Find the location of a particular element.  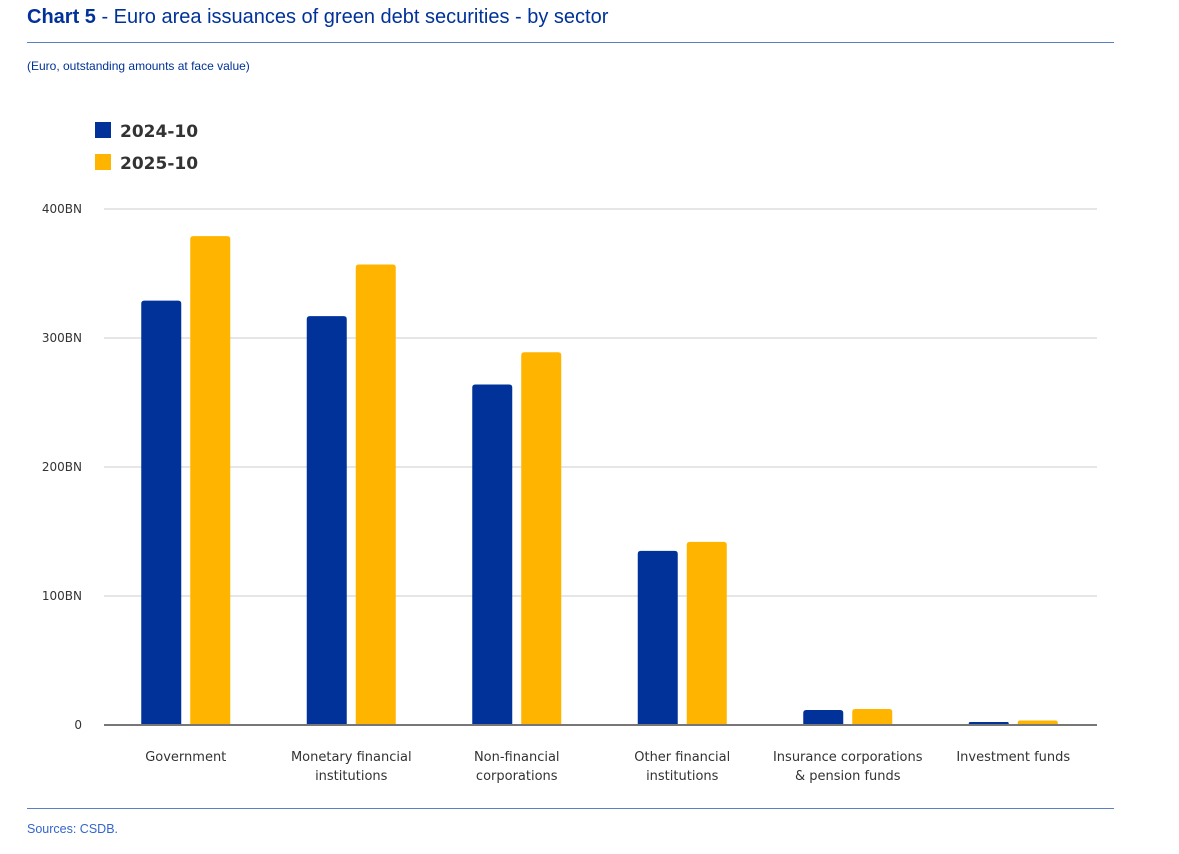

legend-label: 2025-10 is located at coordinates (159, 164).